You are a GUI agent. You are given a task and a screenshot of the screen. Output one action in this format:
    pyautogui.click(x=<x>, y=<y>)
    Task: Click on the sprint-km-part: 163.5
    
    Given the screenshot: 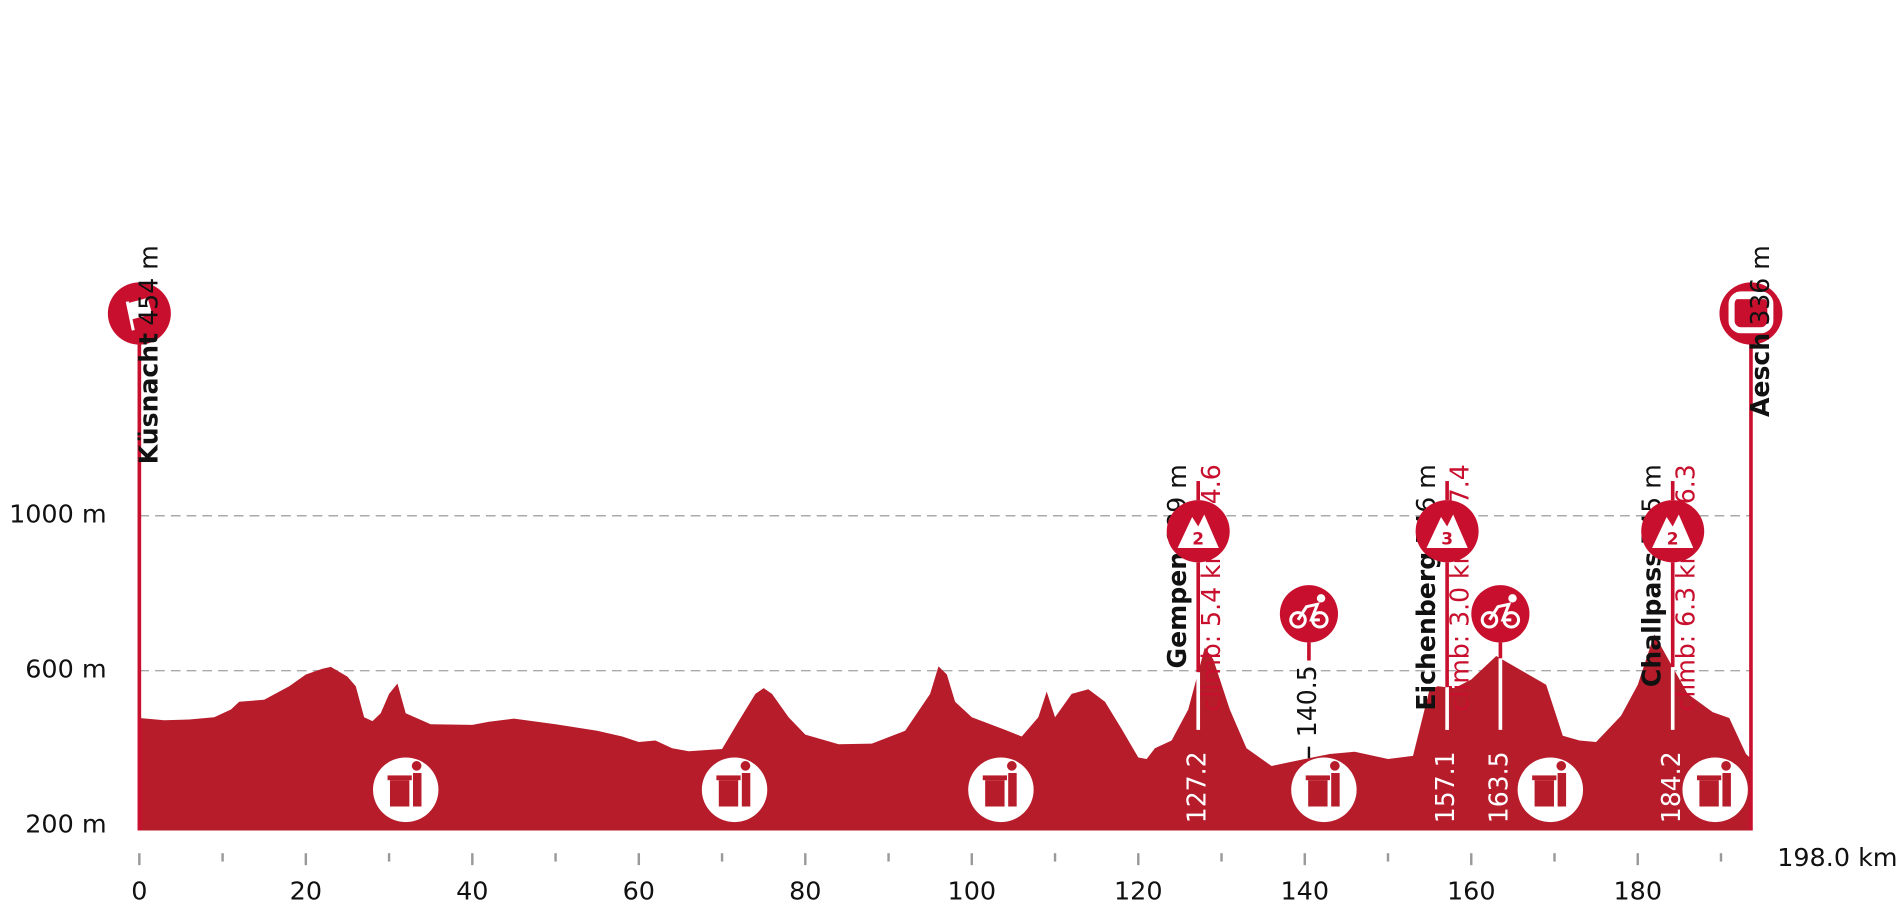 What is the action you would take?
    pyautogui.click(x=1498, y=787)
    